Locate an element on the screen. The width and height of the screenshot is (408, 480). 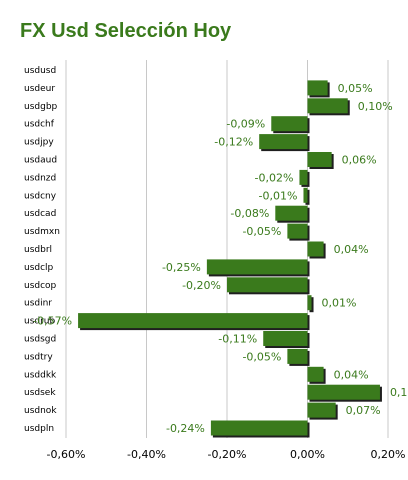
category-label: usdusd is located at coordinates (40, 71).